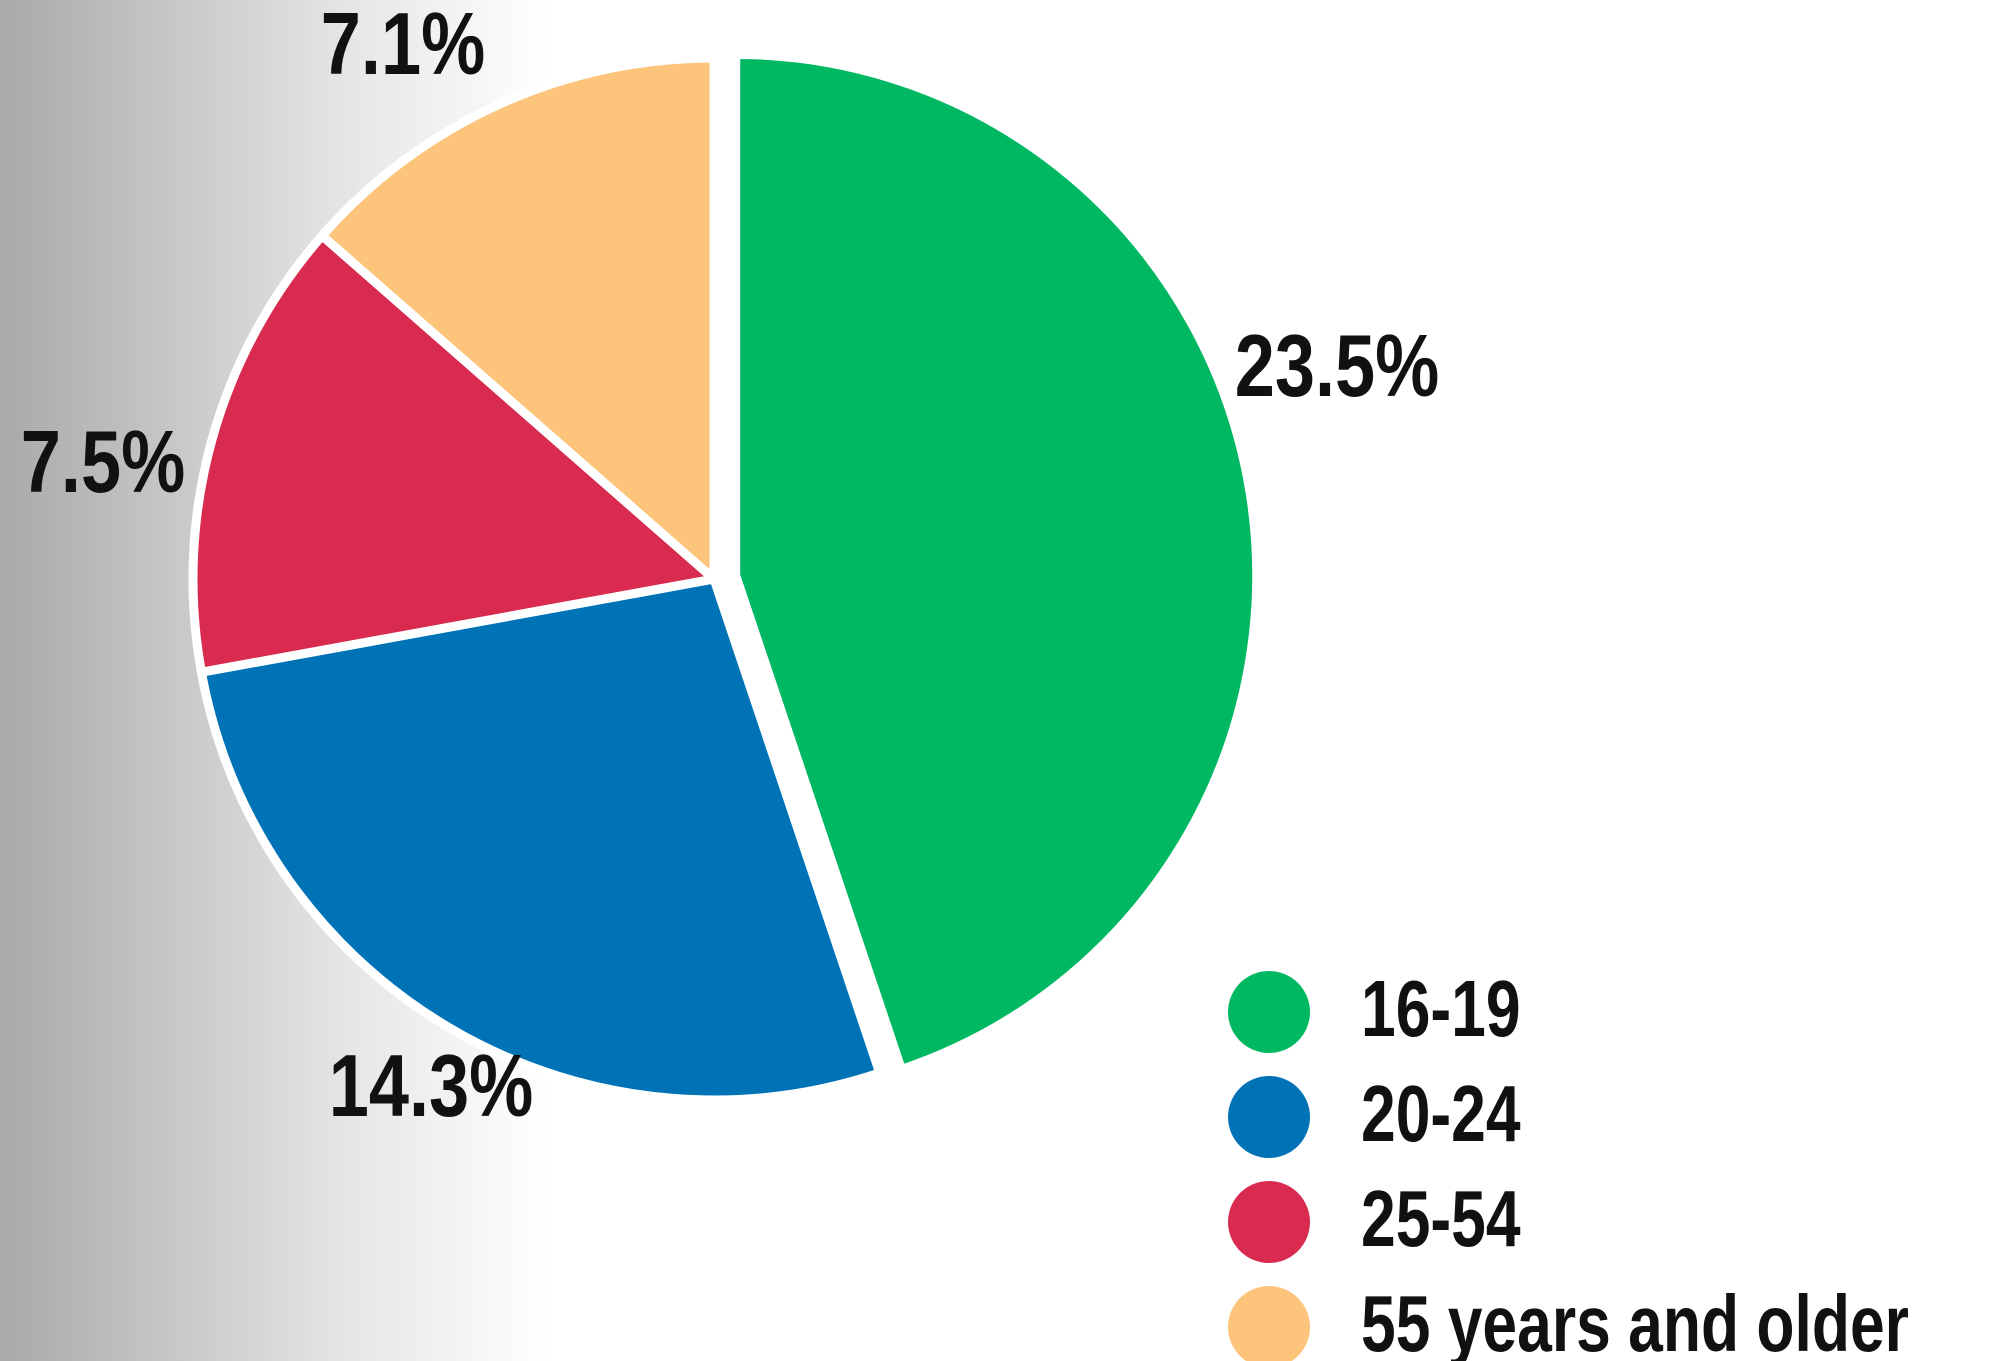 This screenshot has width=2006, height=1361. What do you see at coordinates (1441, 1009) in the screenshot?
I see `legend-label: 16-19` at bounding box center [1441, 1009].